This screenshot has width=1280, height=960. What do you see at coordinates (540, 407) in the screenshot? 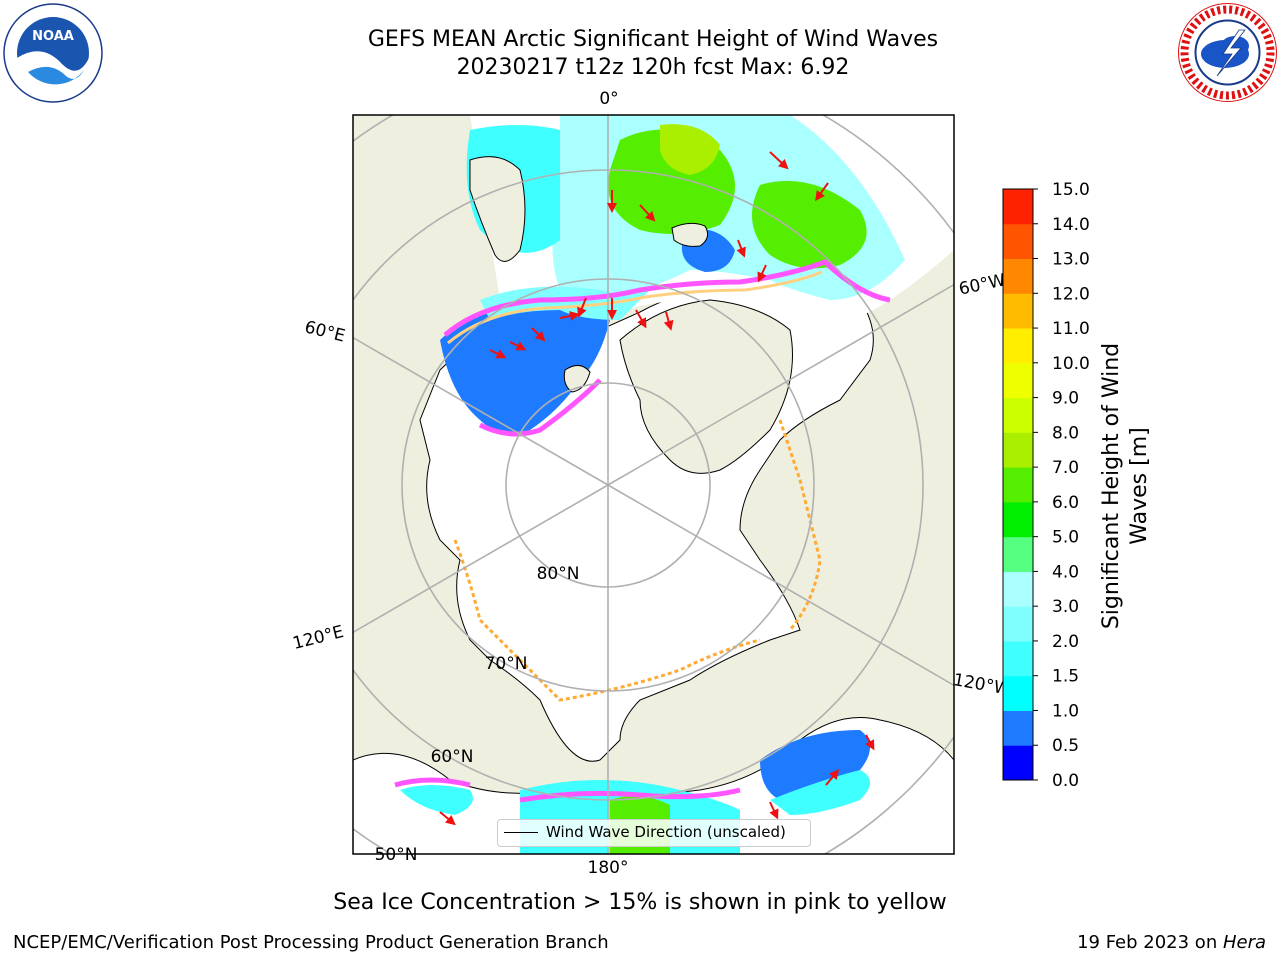
I see `ice-edge-barents` at bounding box center [540, 407].